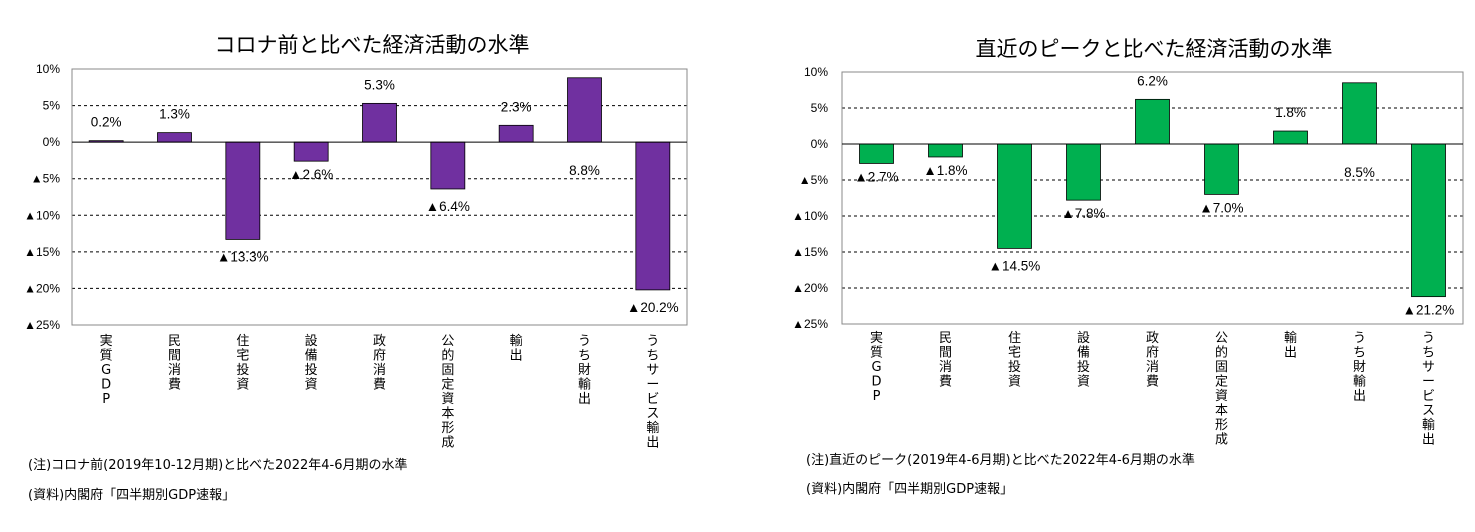  Describe the element at coordinates (1152, 80) in the screenshot. I see `value-label: 6.2%` at that location.